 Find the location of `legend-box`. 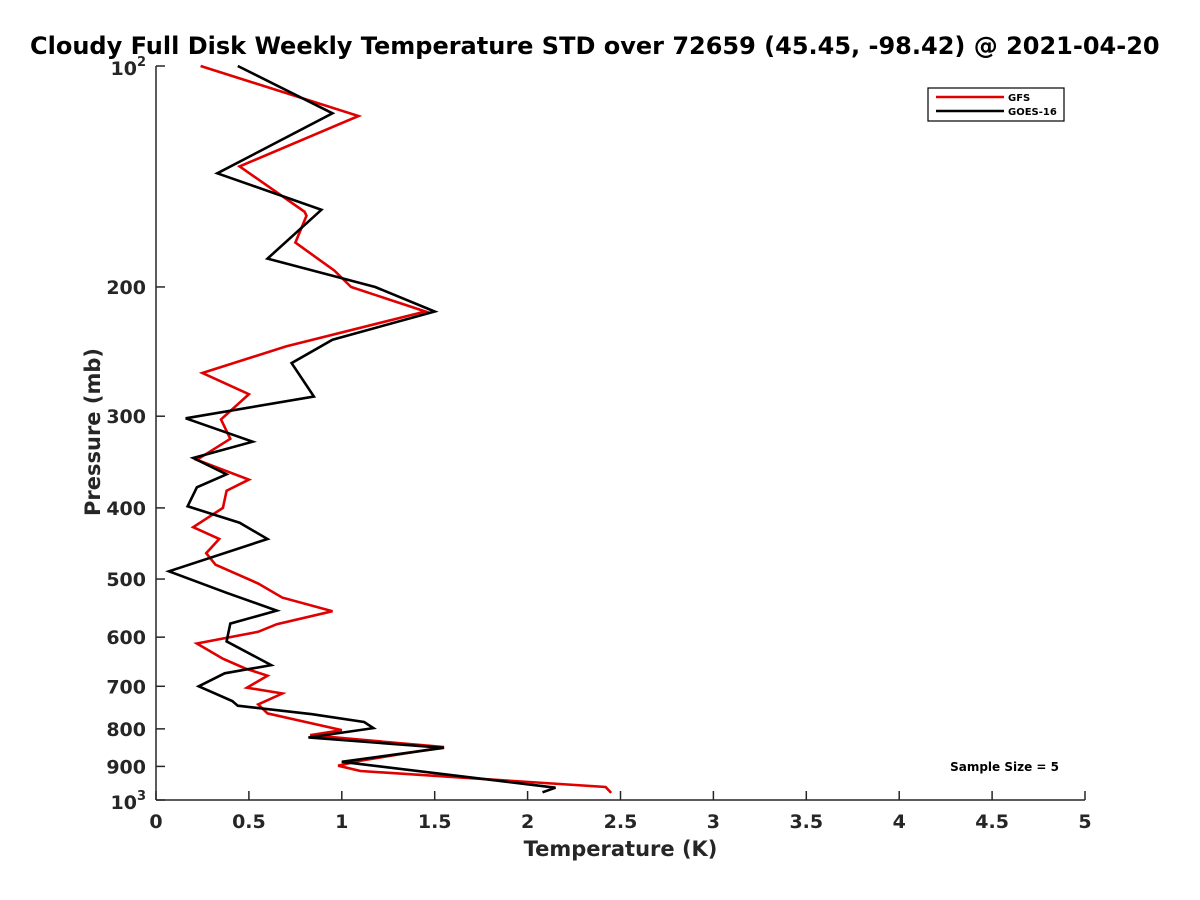

legend-box is located at coordinates (996, 104).